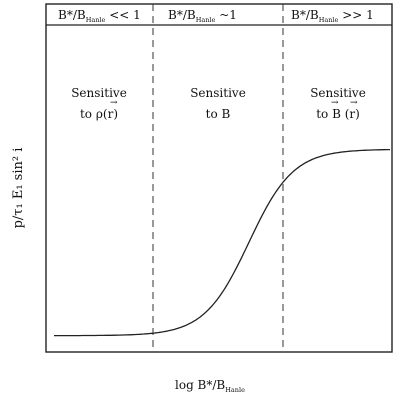 The width and height of the screenshot is (400, 400). What do you see at coordinates (99, 114) in the screenshot?
I see `region-1-line2: to ρ(r)` at bounding box center [99, 114].